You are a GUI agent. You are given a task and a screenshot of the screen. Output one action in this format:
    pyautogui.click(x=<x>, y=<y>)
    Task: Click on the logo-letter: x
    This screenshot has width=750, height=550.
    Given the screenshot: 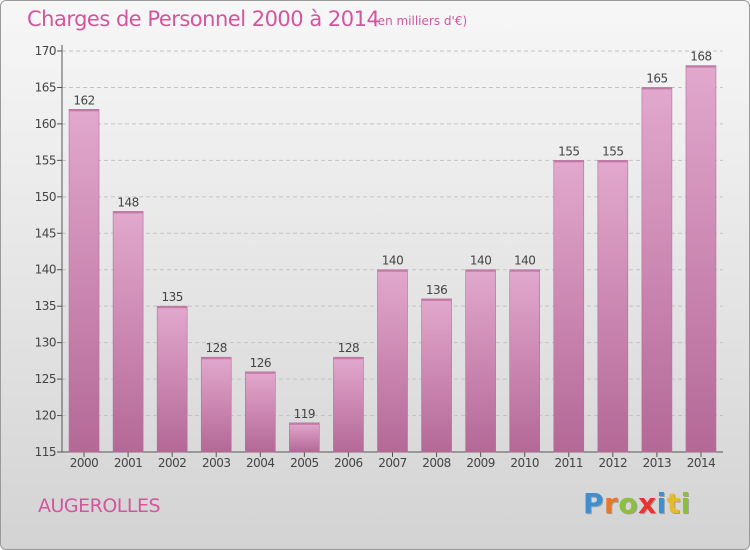 What is the action you would take?
    pyautogui.click(x=647, y=503)
    